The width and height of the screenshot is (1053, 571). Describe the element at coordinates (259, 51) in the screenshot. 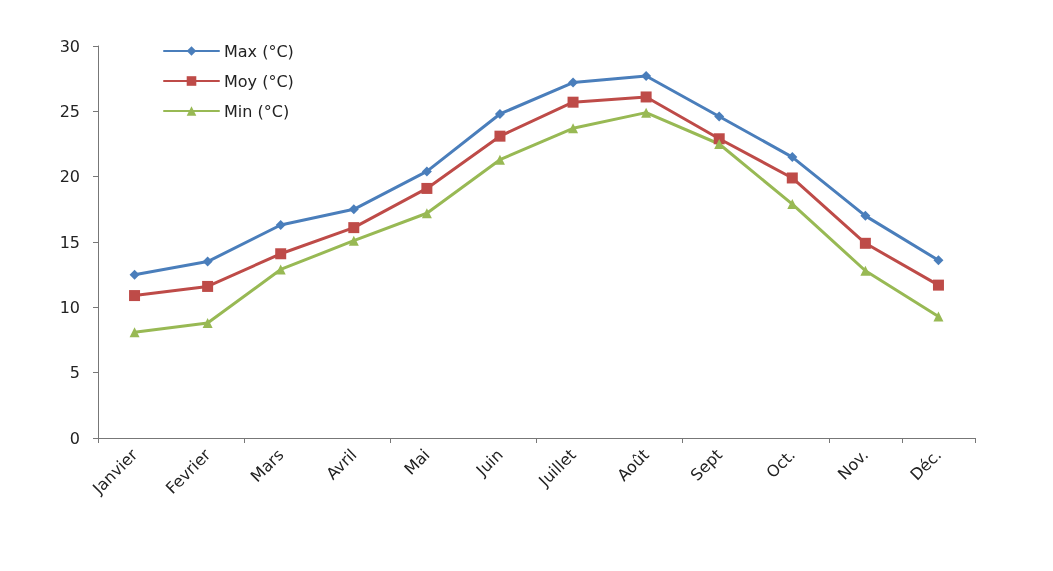

I see `legend-label: Max (°C)` at that location.